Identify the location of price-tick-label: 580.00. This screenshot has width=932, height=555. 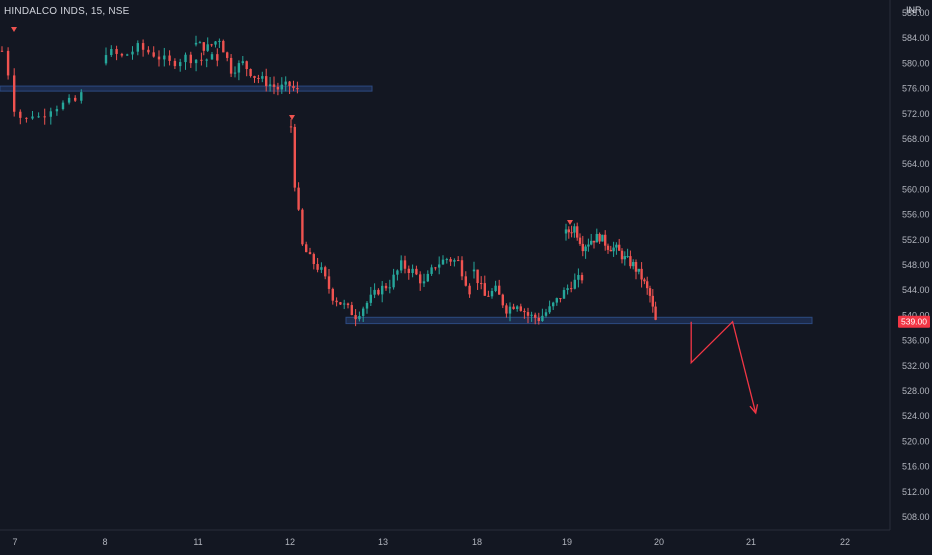
(916, 63).